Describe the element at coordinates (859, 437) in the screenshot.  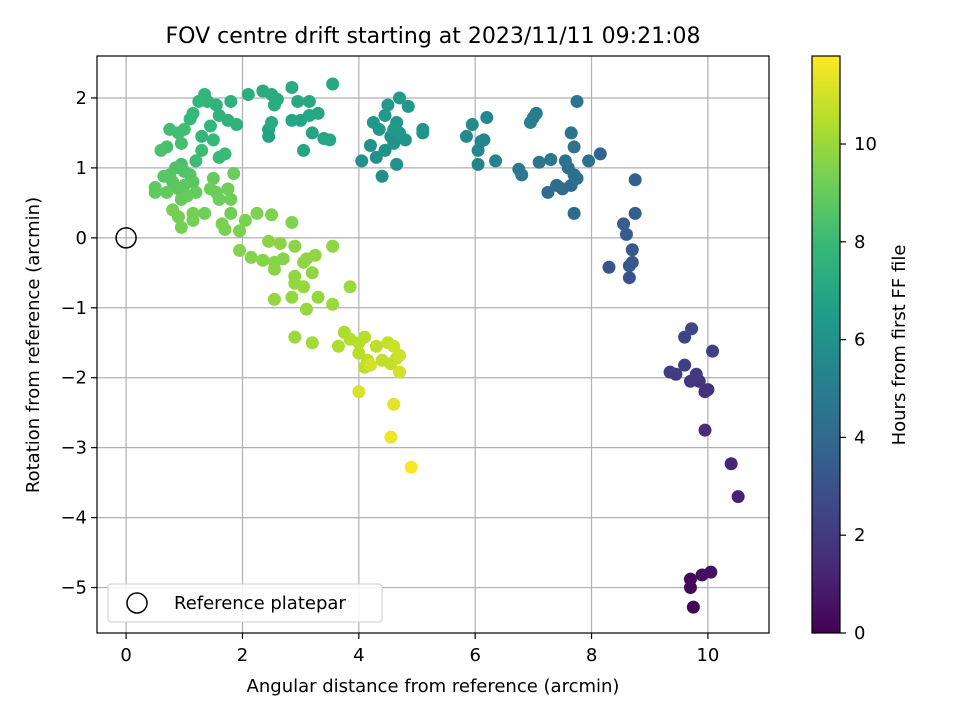
I see `colorbar-tick-label: 4` at that location.